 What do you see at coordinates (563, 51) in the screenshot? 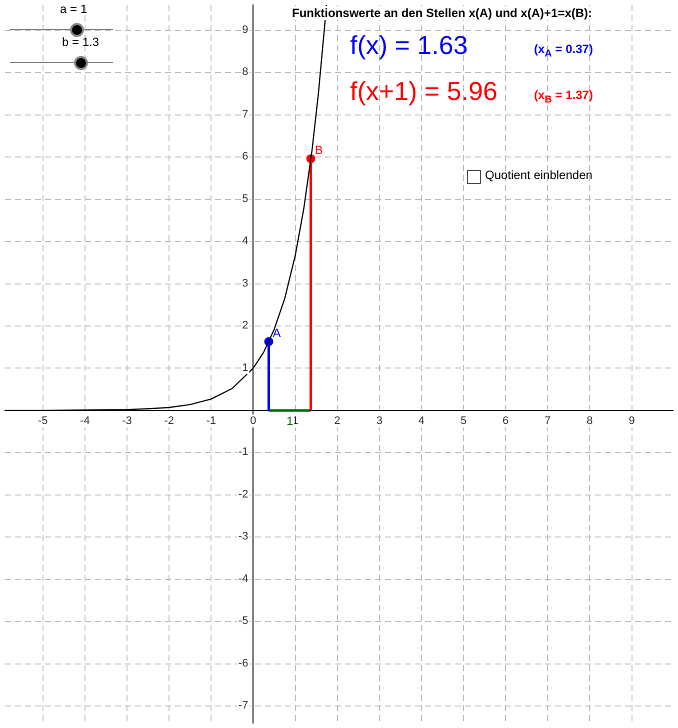
I see `annotation: (x$_{A}$ = 0.37)` at bounding box center [563, 51].